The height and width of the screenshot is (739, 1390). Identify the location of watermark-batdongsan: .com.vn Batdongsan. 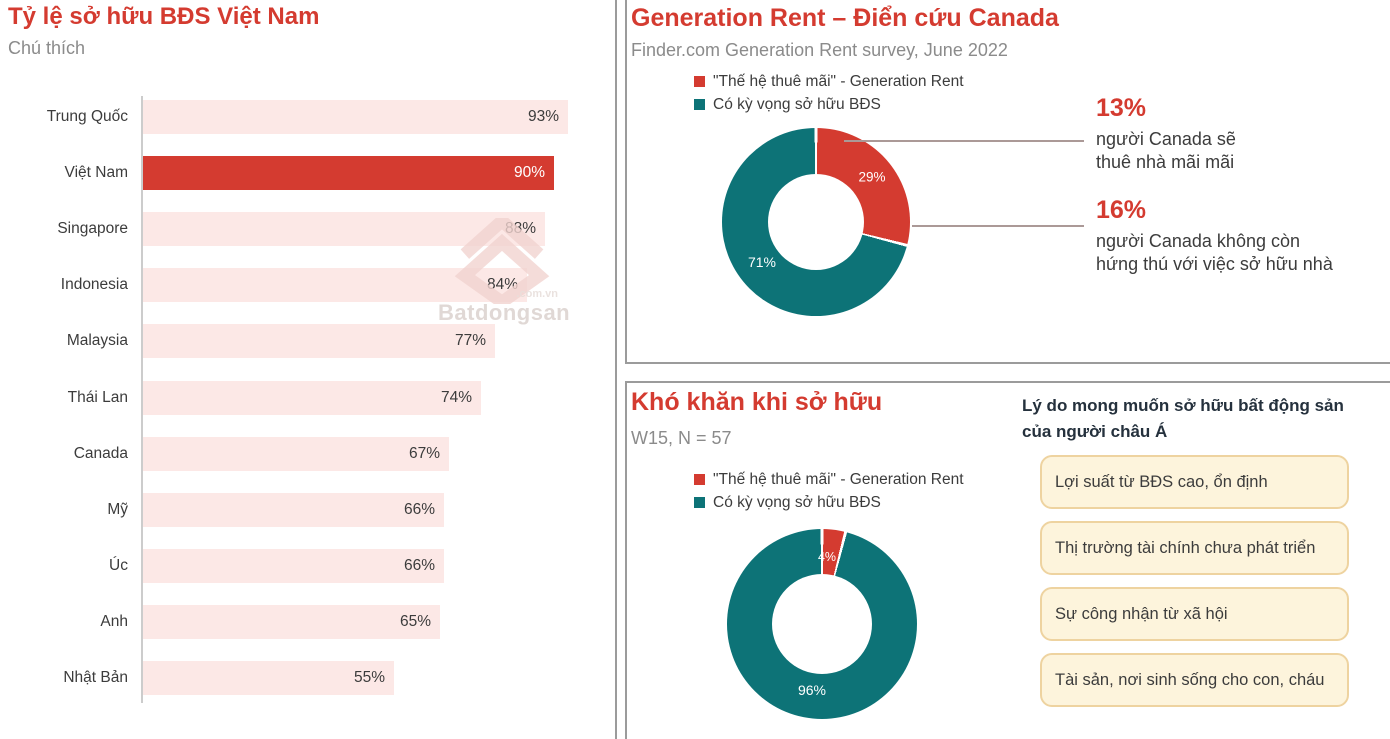
(503, 276).